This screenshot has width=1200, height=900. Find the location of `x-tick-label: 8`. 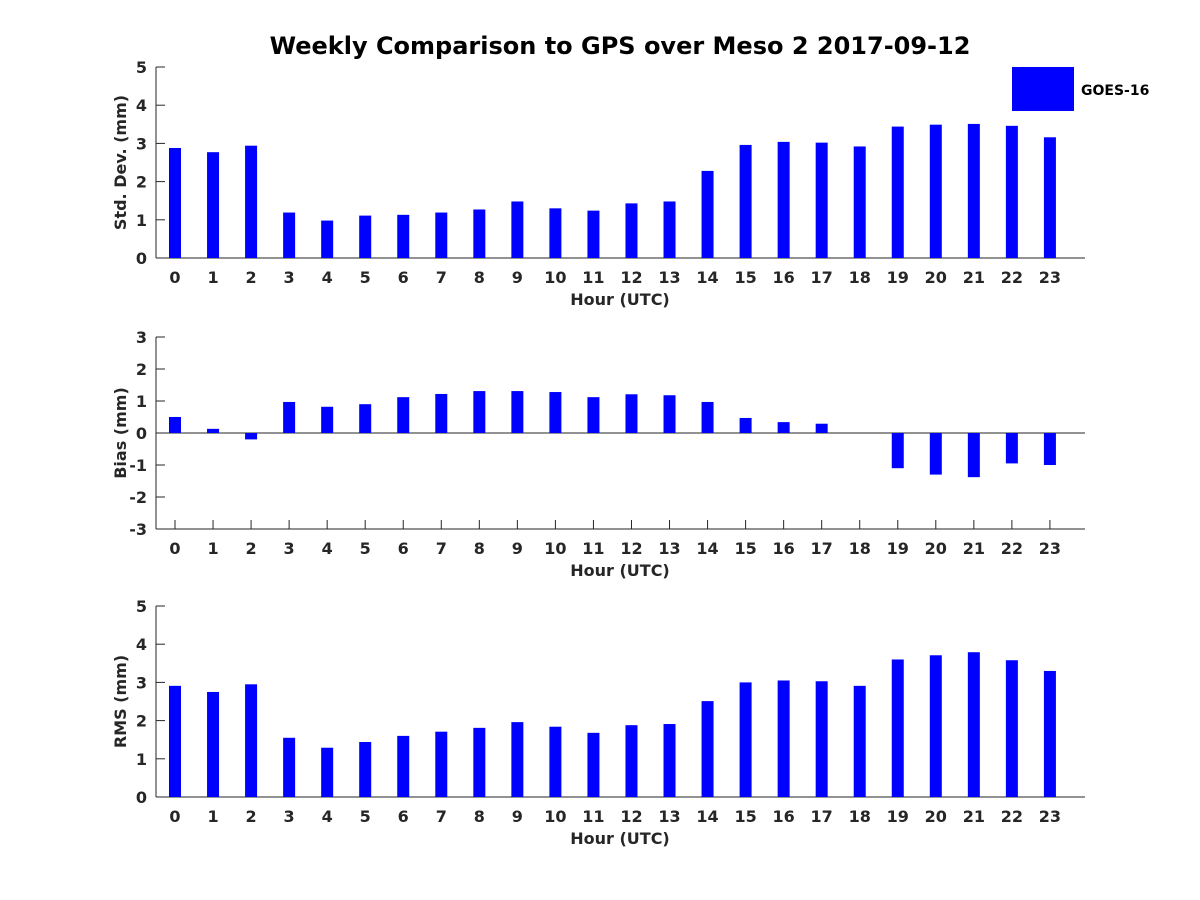

x-tick-label: 8 is located at coordinates (479, 277).